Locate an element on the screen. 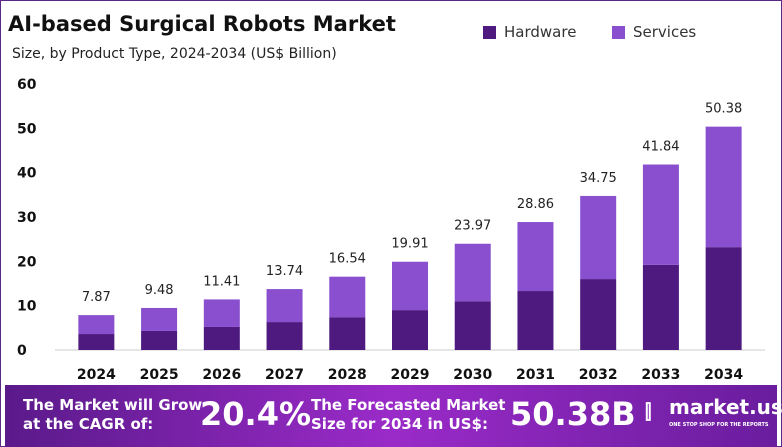  x-tick-label-2027: 2027 is located at coordinates (284, 375).